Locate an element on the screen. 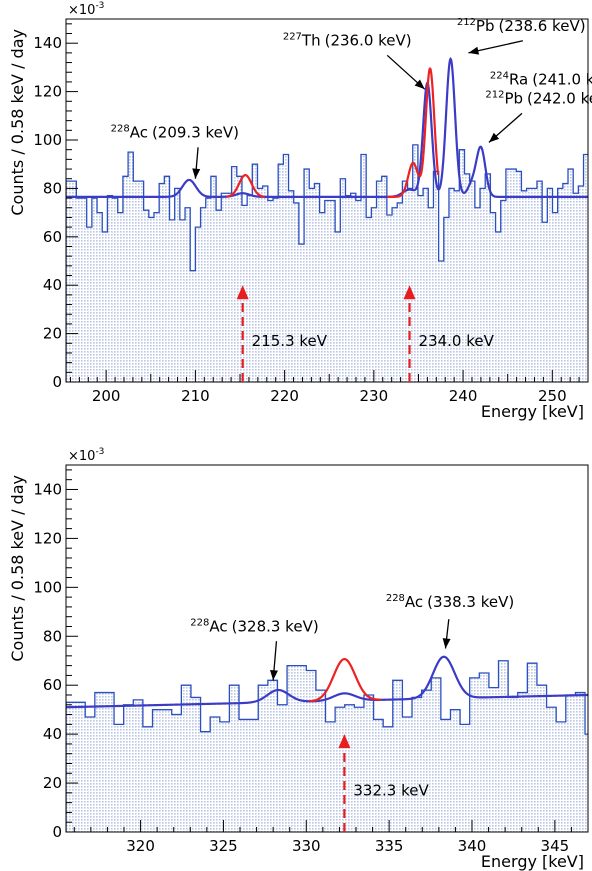  annotation-text: 228Ac (209.3 keV) is located at coordinates (175, 133).